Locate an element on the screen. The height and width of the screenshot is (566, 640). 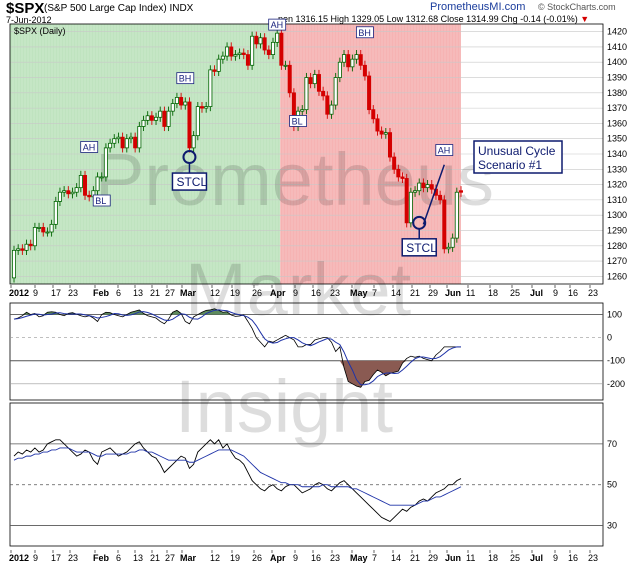
bottom-x-tick: 6 is located at coordinates (118, 558).